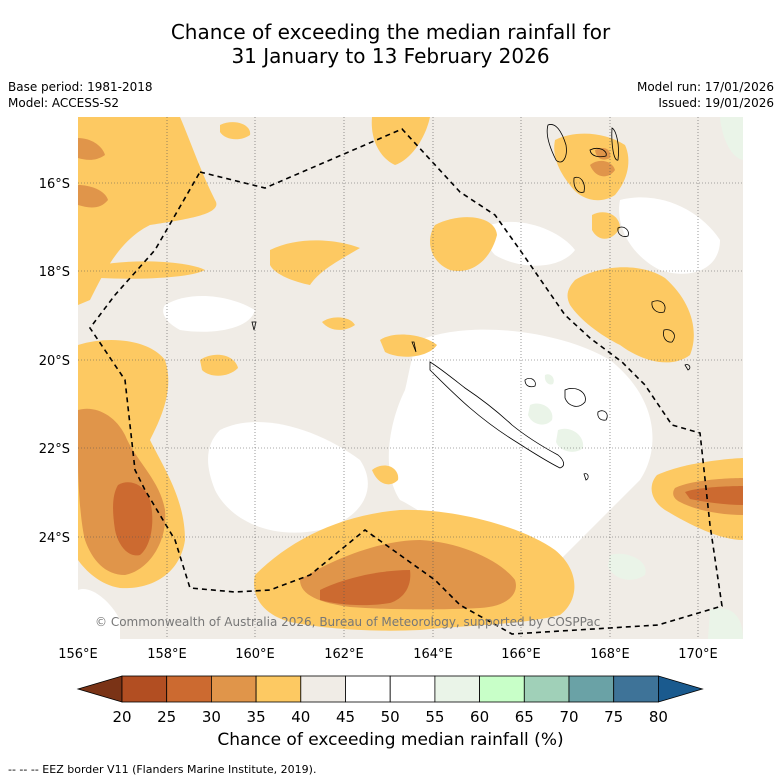 Image resolution: width=781 pixels, height=781 pixels. What do you see at coordinates (390, 56) in the screenshot?
I see `map-title-line2: 31 January to 13 February 2026` at bounding box center [390, 56].